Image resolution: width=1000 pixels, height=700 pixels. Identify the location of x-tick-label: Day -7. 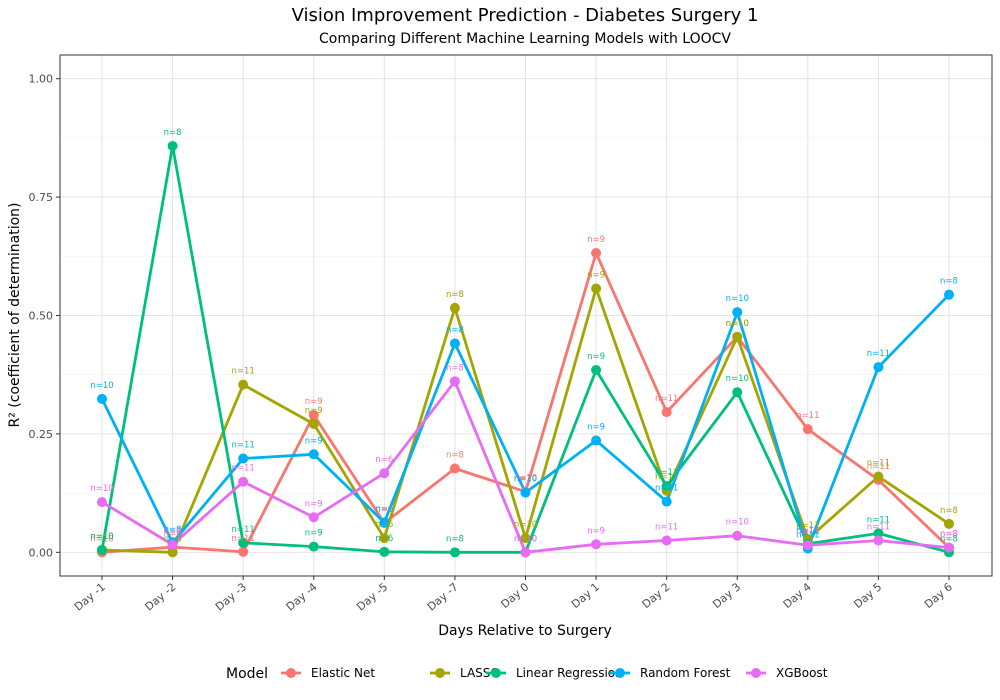
(443, 596).